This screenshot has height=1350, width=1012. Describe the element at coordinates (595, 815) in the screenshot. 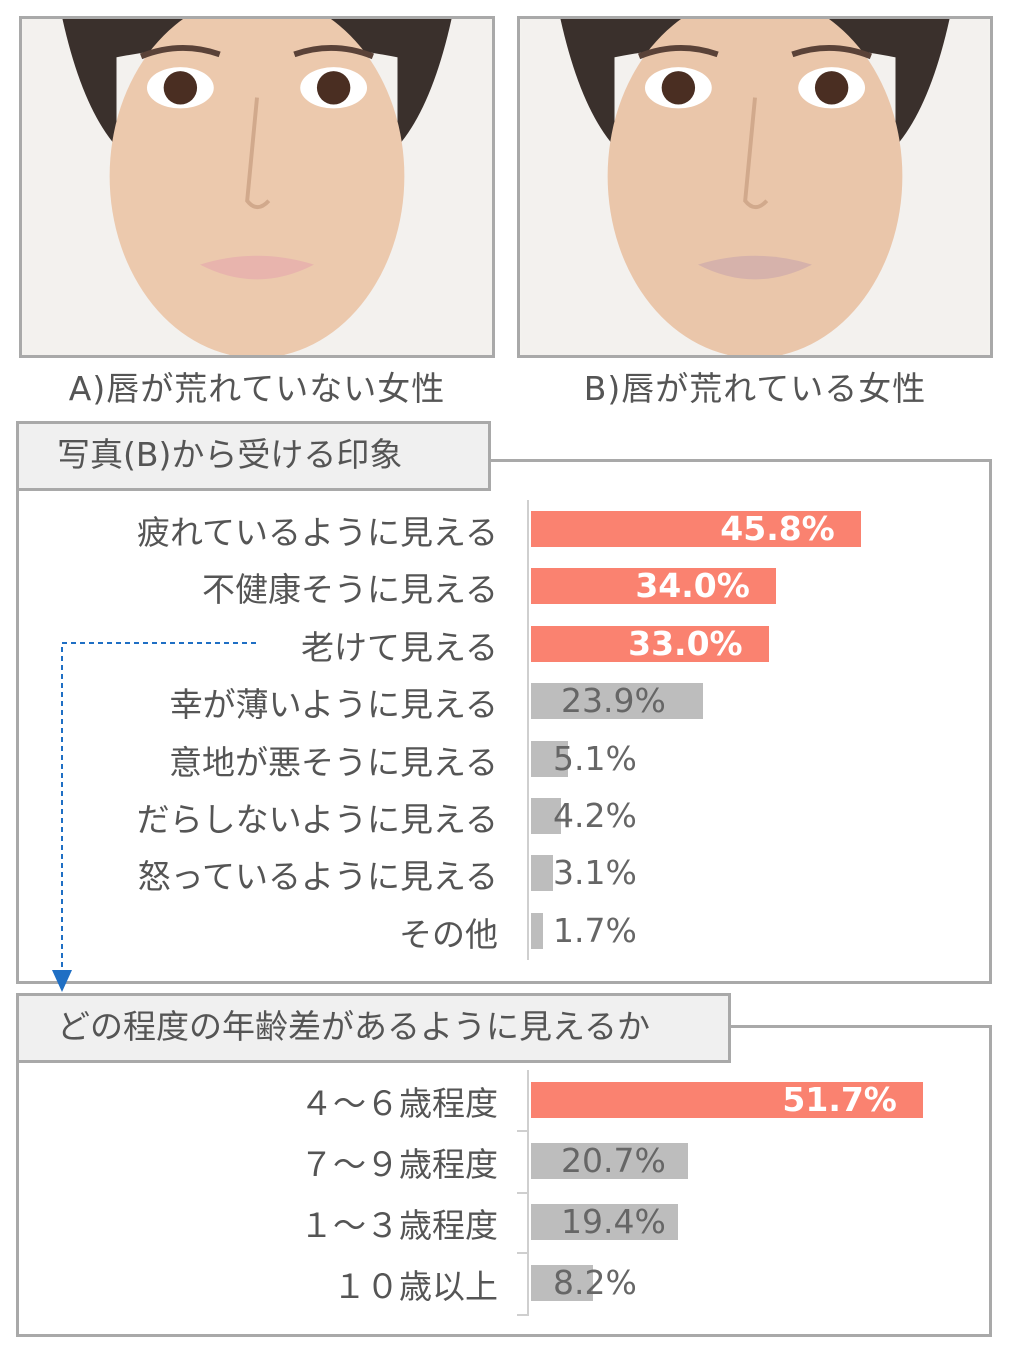

I see `section1-bar-value: 4.2%` at that location.